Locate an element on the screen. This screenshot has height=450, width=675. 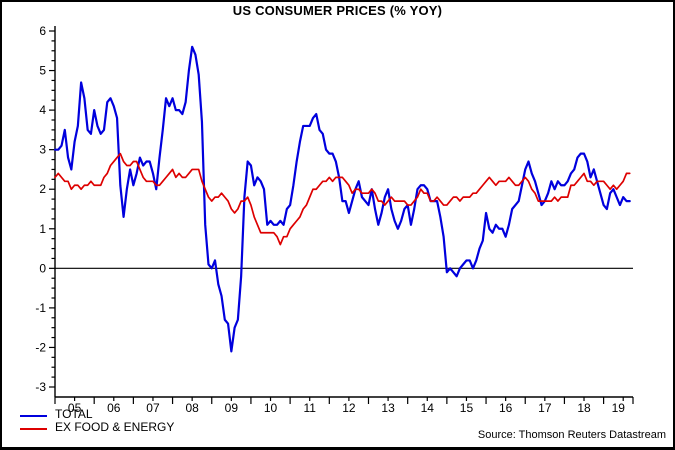
x-axis-label: 11 is located at coordinates (309, 408).